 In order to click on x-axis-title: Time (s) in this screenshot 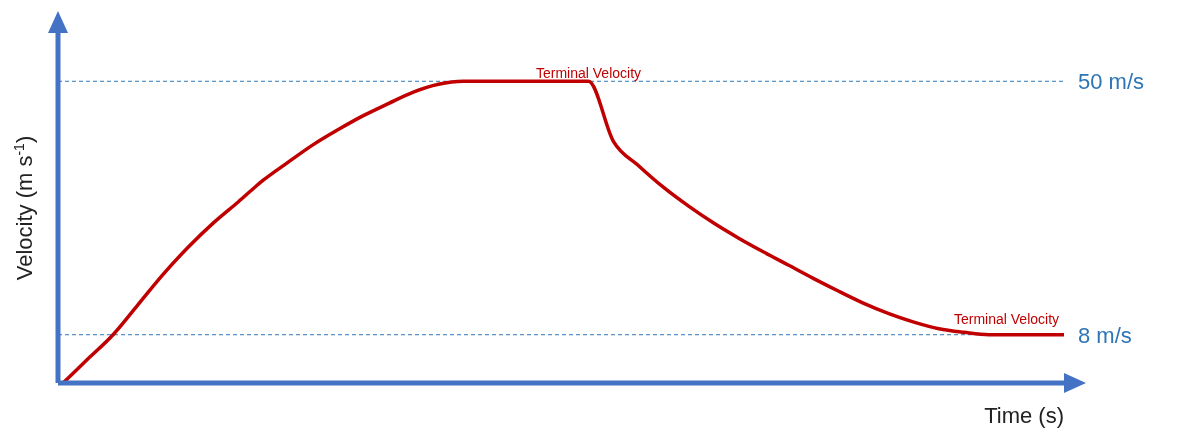, I will do `click(1024, 415)`.